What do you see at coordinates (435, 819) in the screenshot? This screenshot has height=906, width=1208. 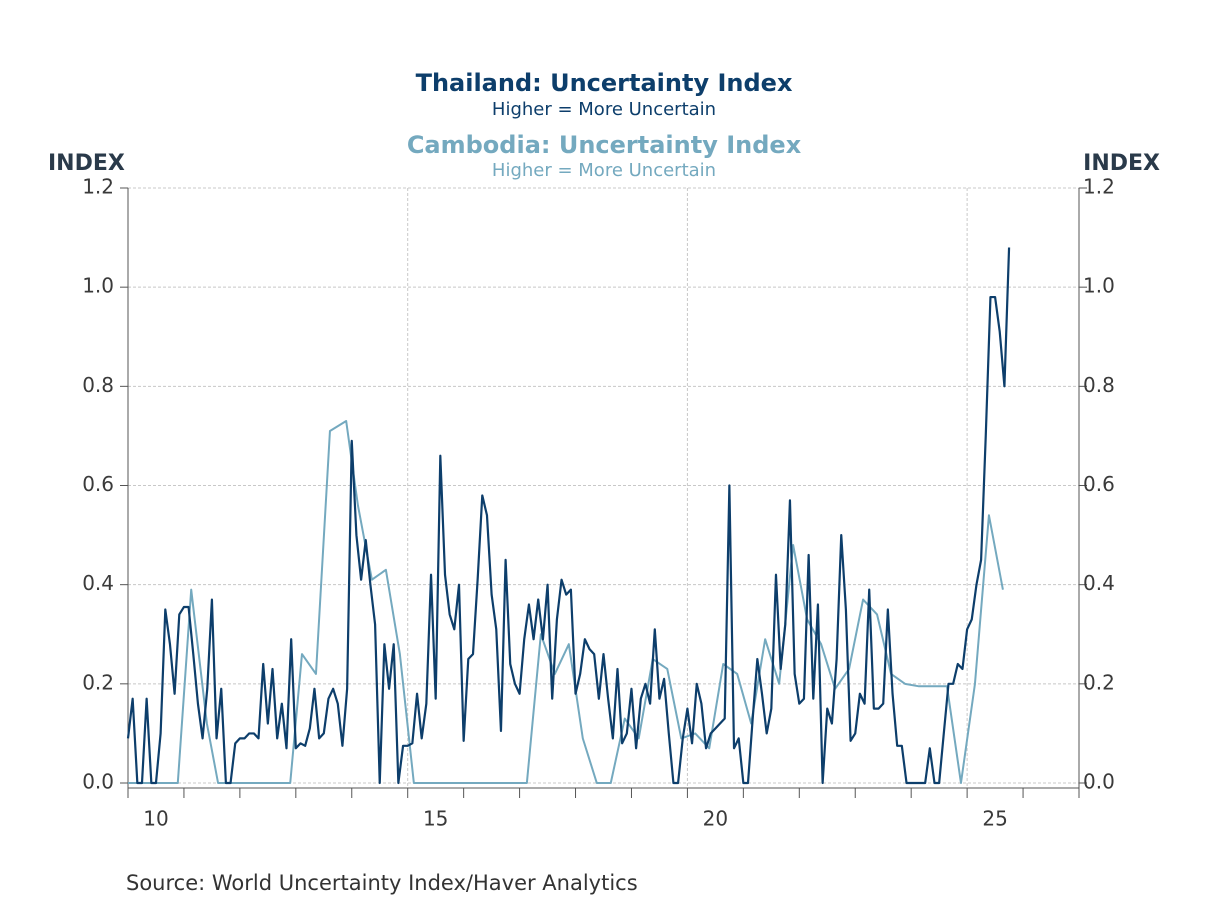 I see `x-tick-label: 15` at bounding box center [435, 819].